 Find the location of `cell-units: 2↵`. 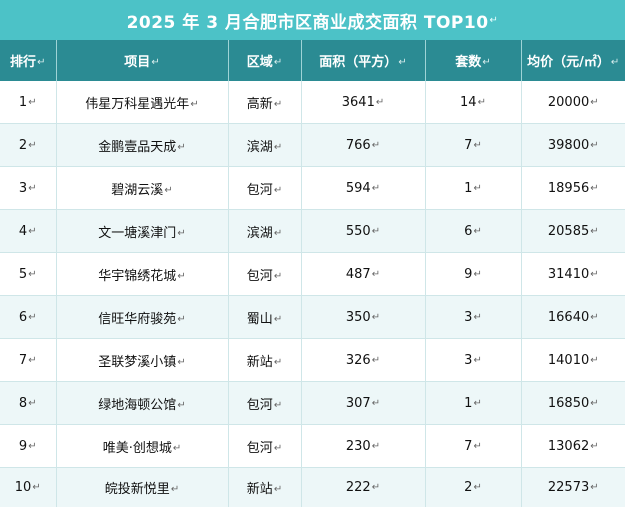

cell-units: 2↵ is located at coordinates (473, 487).